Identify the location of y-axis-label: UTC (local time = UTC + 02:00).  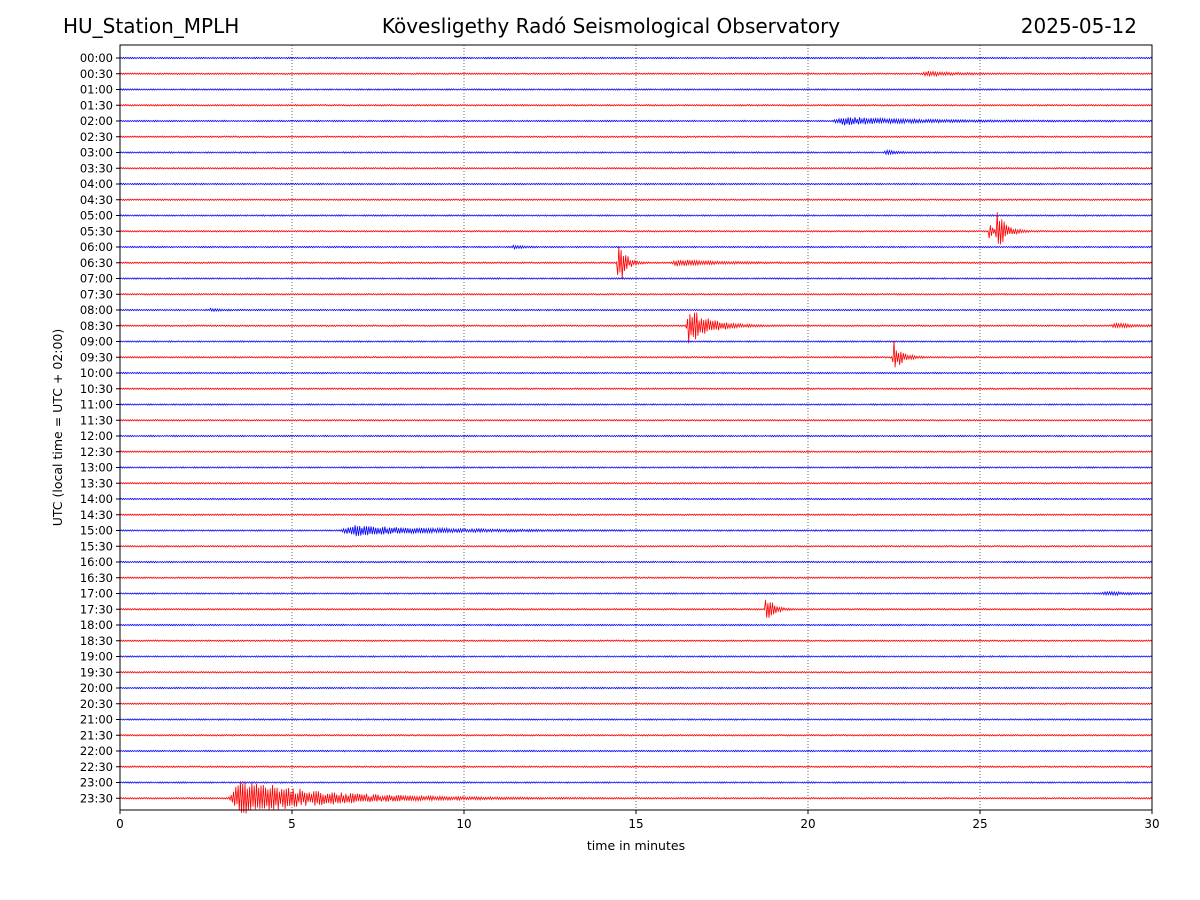
(57, 428).